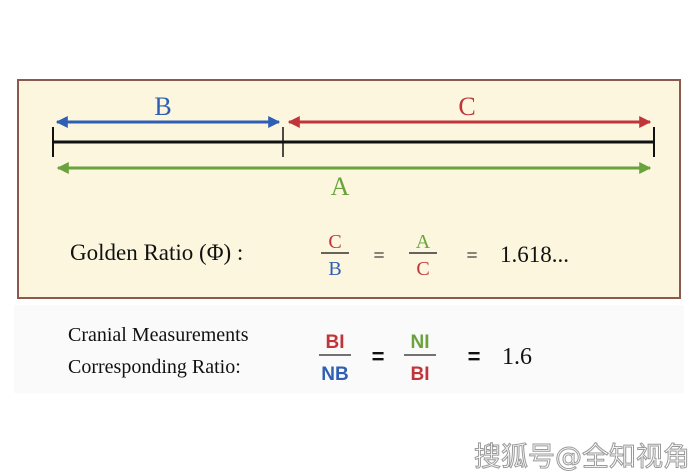 The height and width of the screenshot is (476, 697). I want to click on golden-equals-2: =, so click(471, 256).